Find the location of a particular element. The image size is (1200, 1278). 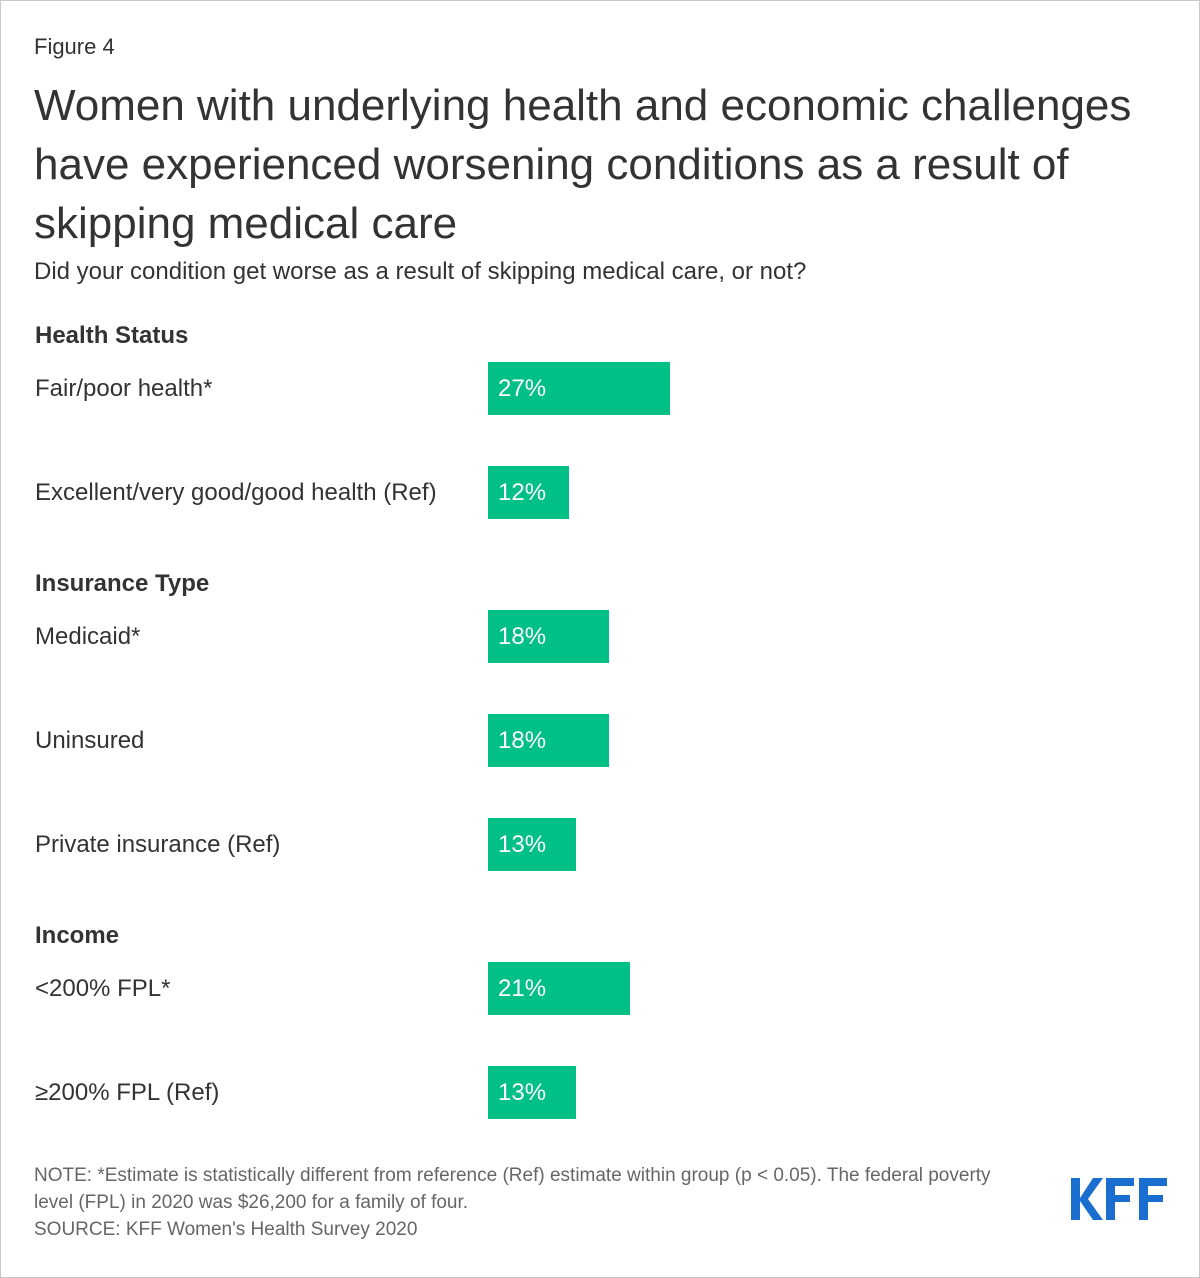

category-label: Medicaid* is located at coordinates (88, 636).